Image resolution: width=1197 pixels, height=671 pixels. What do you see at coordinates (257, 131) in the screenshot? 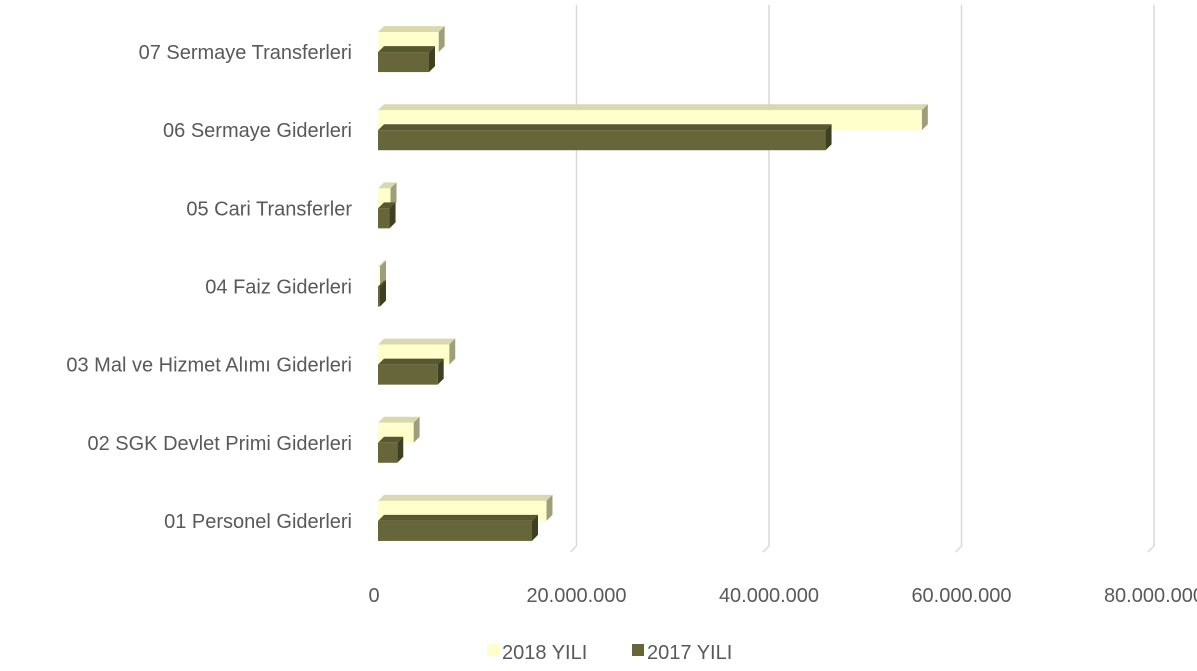
I see `category-label-06-sermaye-giderleri: 06 Sermaye Giderleri` at bounding box center [257, 131].